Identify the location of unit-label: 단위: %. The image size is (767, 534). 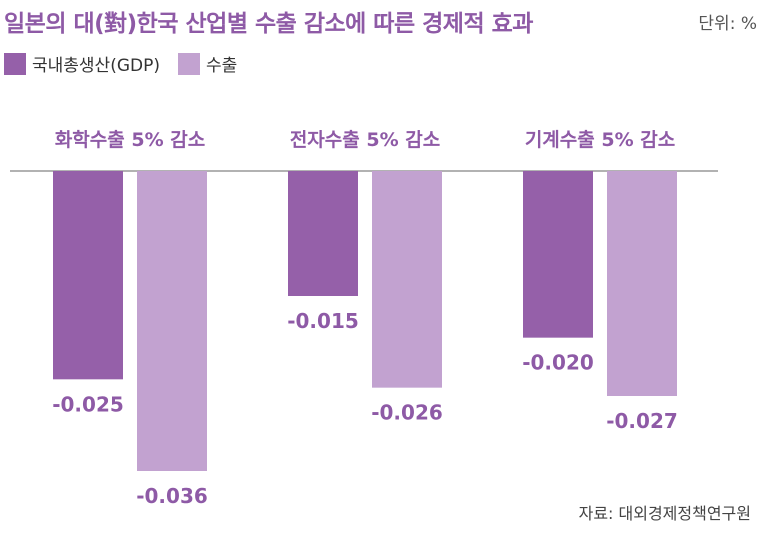
(727, 24).